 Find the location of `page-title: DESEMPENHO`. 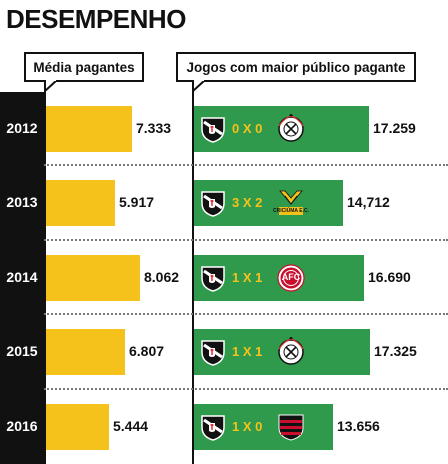

page-title: DESEMPENHO is located at coordinates (96, 19).